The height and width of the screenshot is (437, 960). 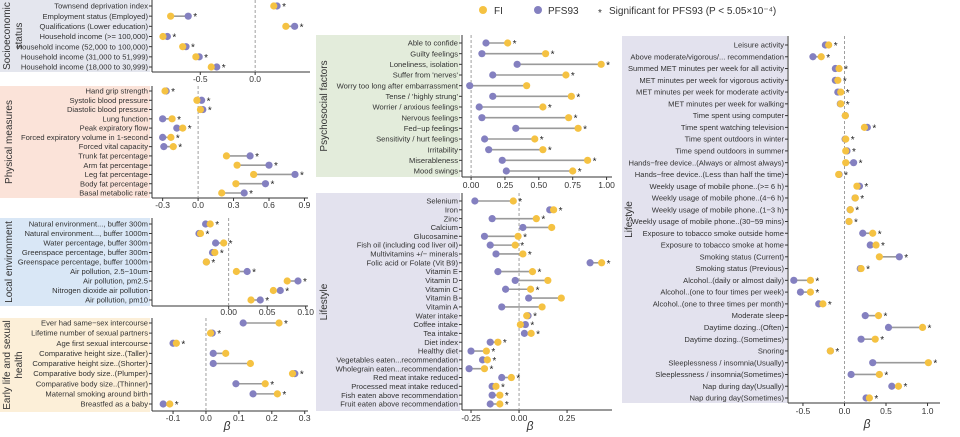 I want to click on row-label: Time spent outdoors in winter, so click(x=735, y=139).